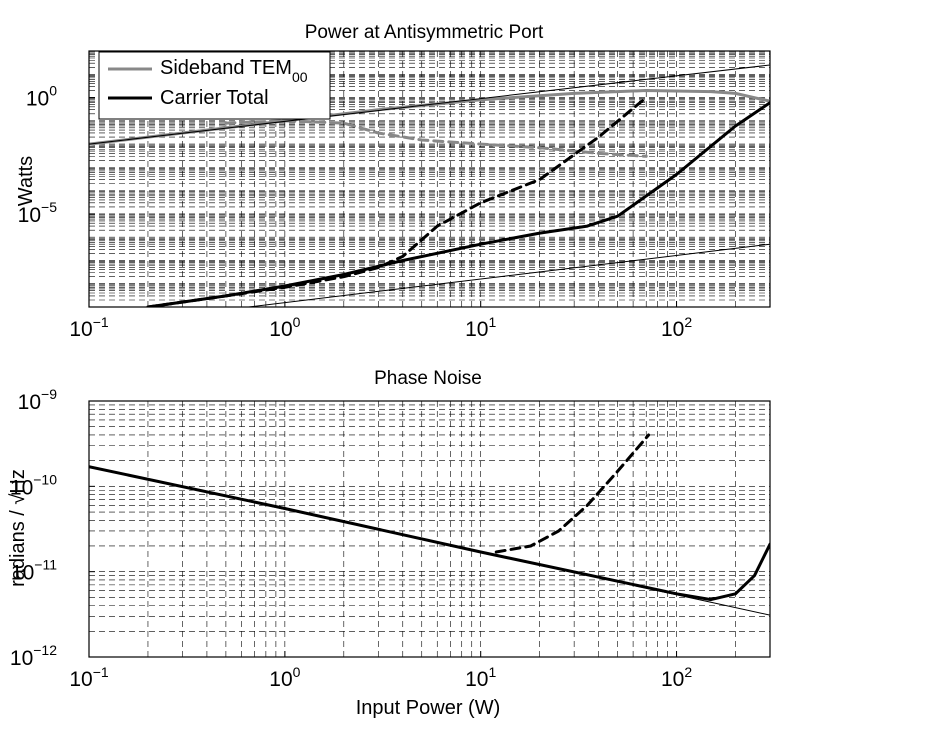  Describe the element at coordinates (38, 213) in the screenshot. I see `y-tick-label: 10⁻⁵` at that location.